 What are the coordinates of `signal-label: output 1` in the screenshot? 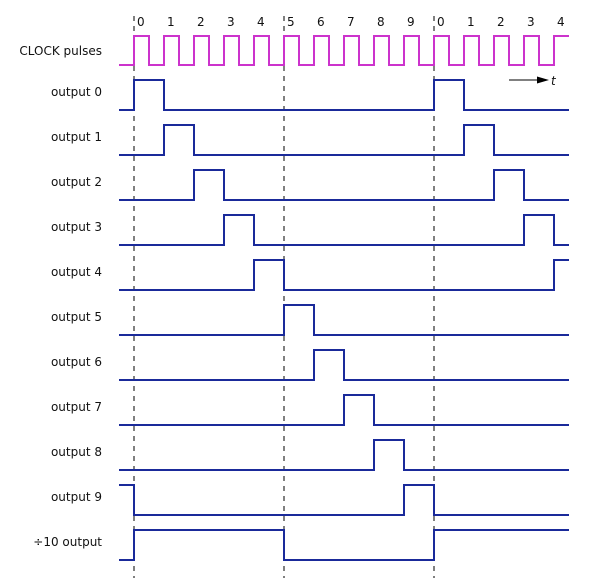 It's located at (76, 137).